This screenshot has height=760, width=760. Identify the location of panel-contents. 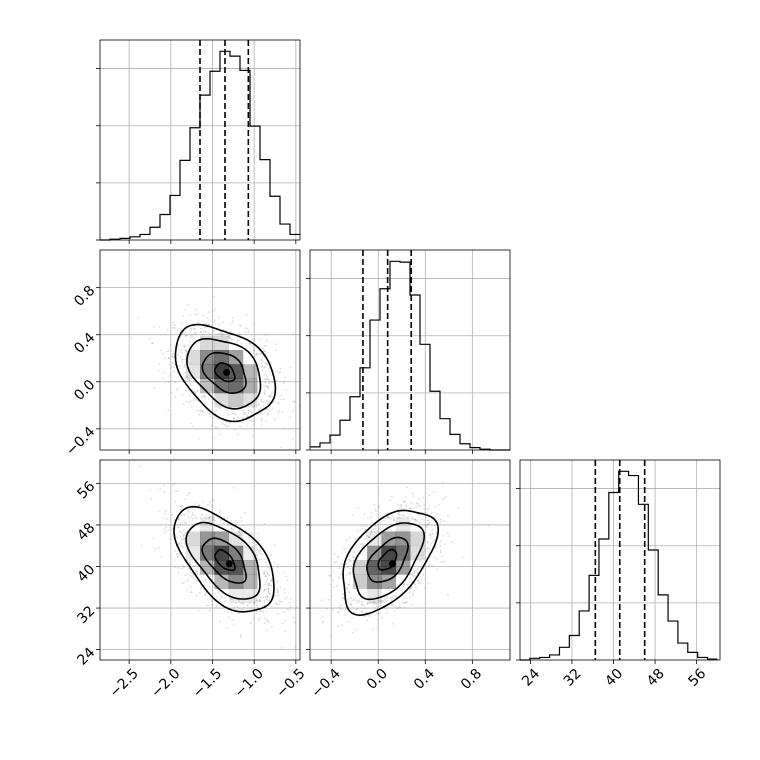
(215, 372).